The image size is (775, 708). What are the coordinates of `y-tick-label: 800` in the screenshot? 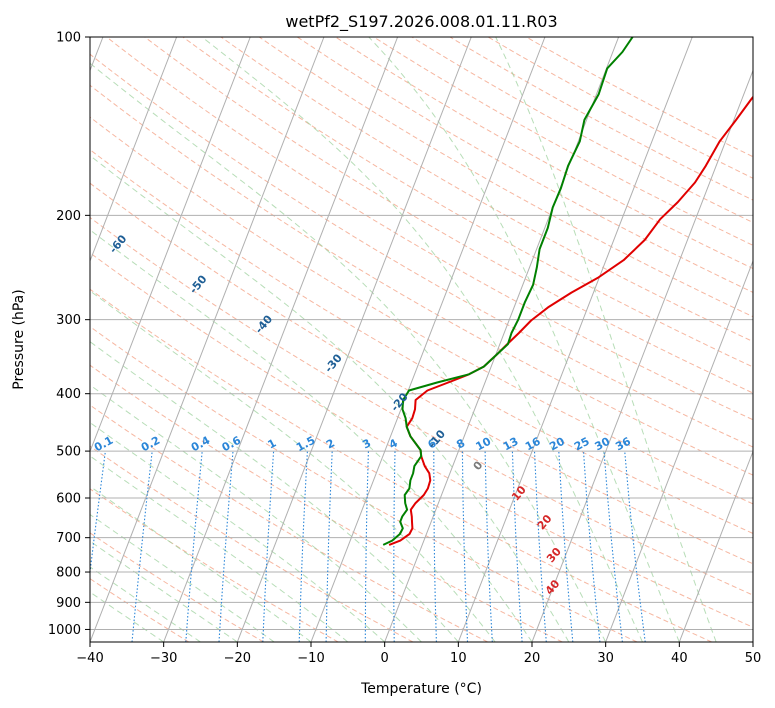 It's located at (68, 573).